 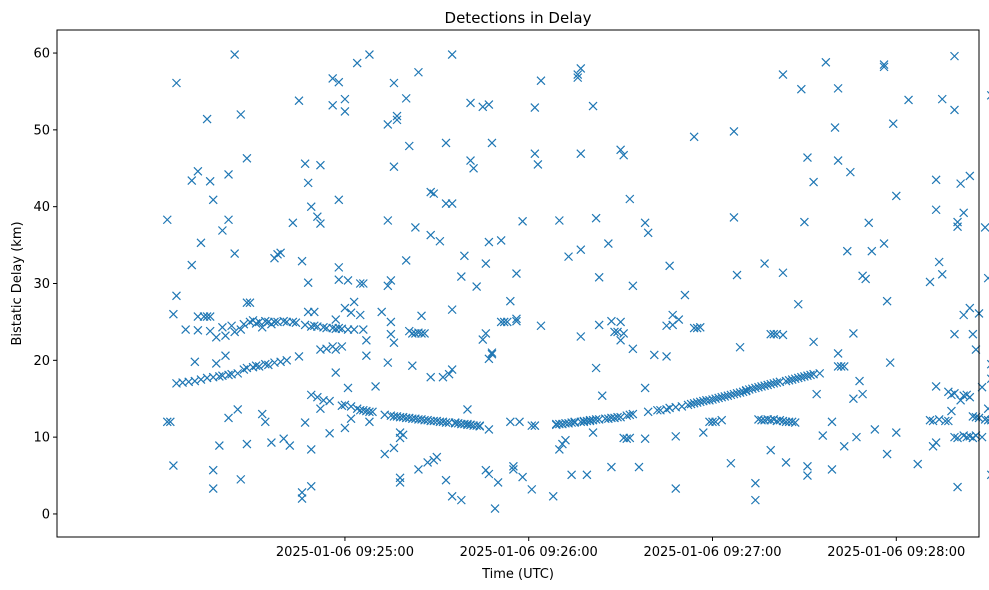 I want to click on y-tick-label: 20, so click(x=41, y=361).